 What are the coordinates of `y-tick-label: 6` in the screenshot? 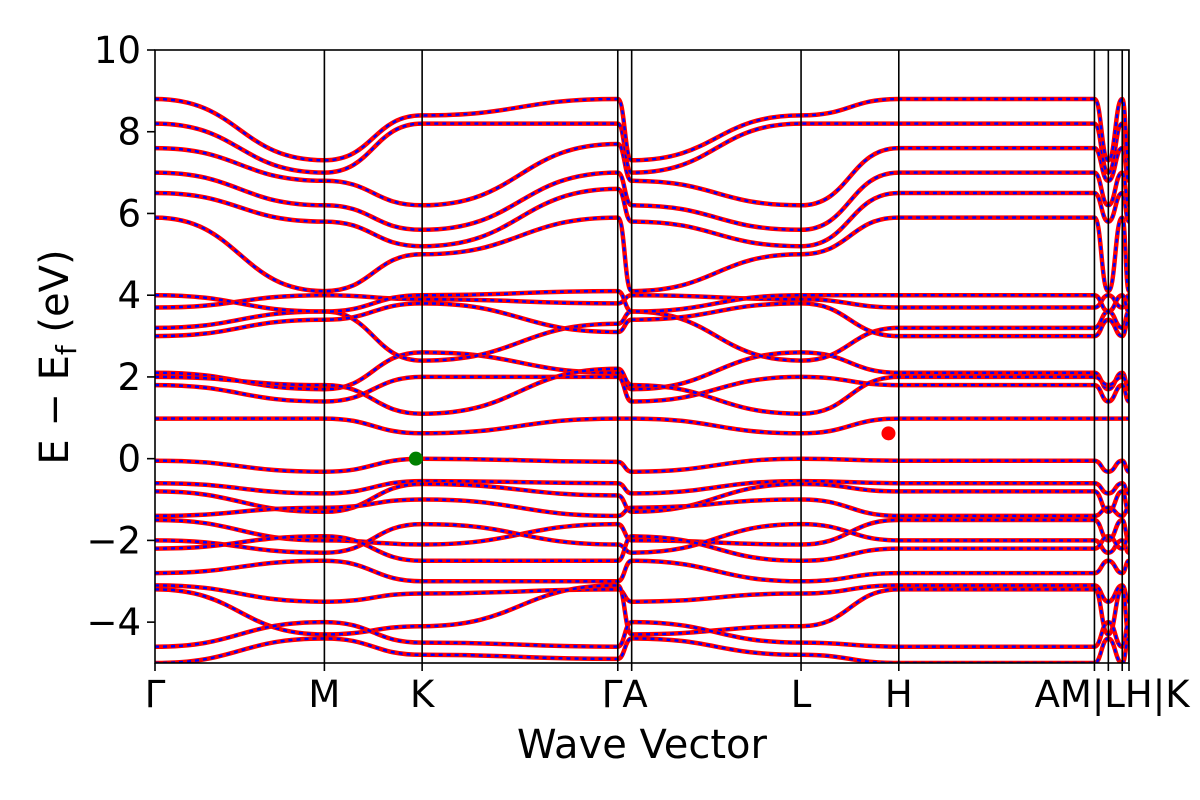 It's located at (129, 213).